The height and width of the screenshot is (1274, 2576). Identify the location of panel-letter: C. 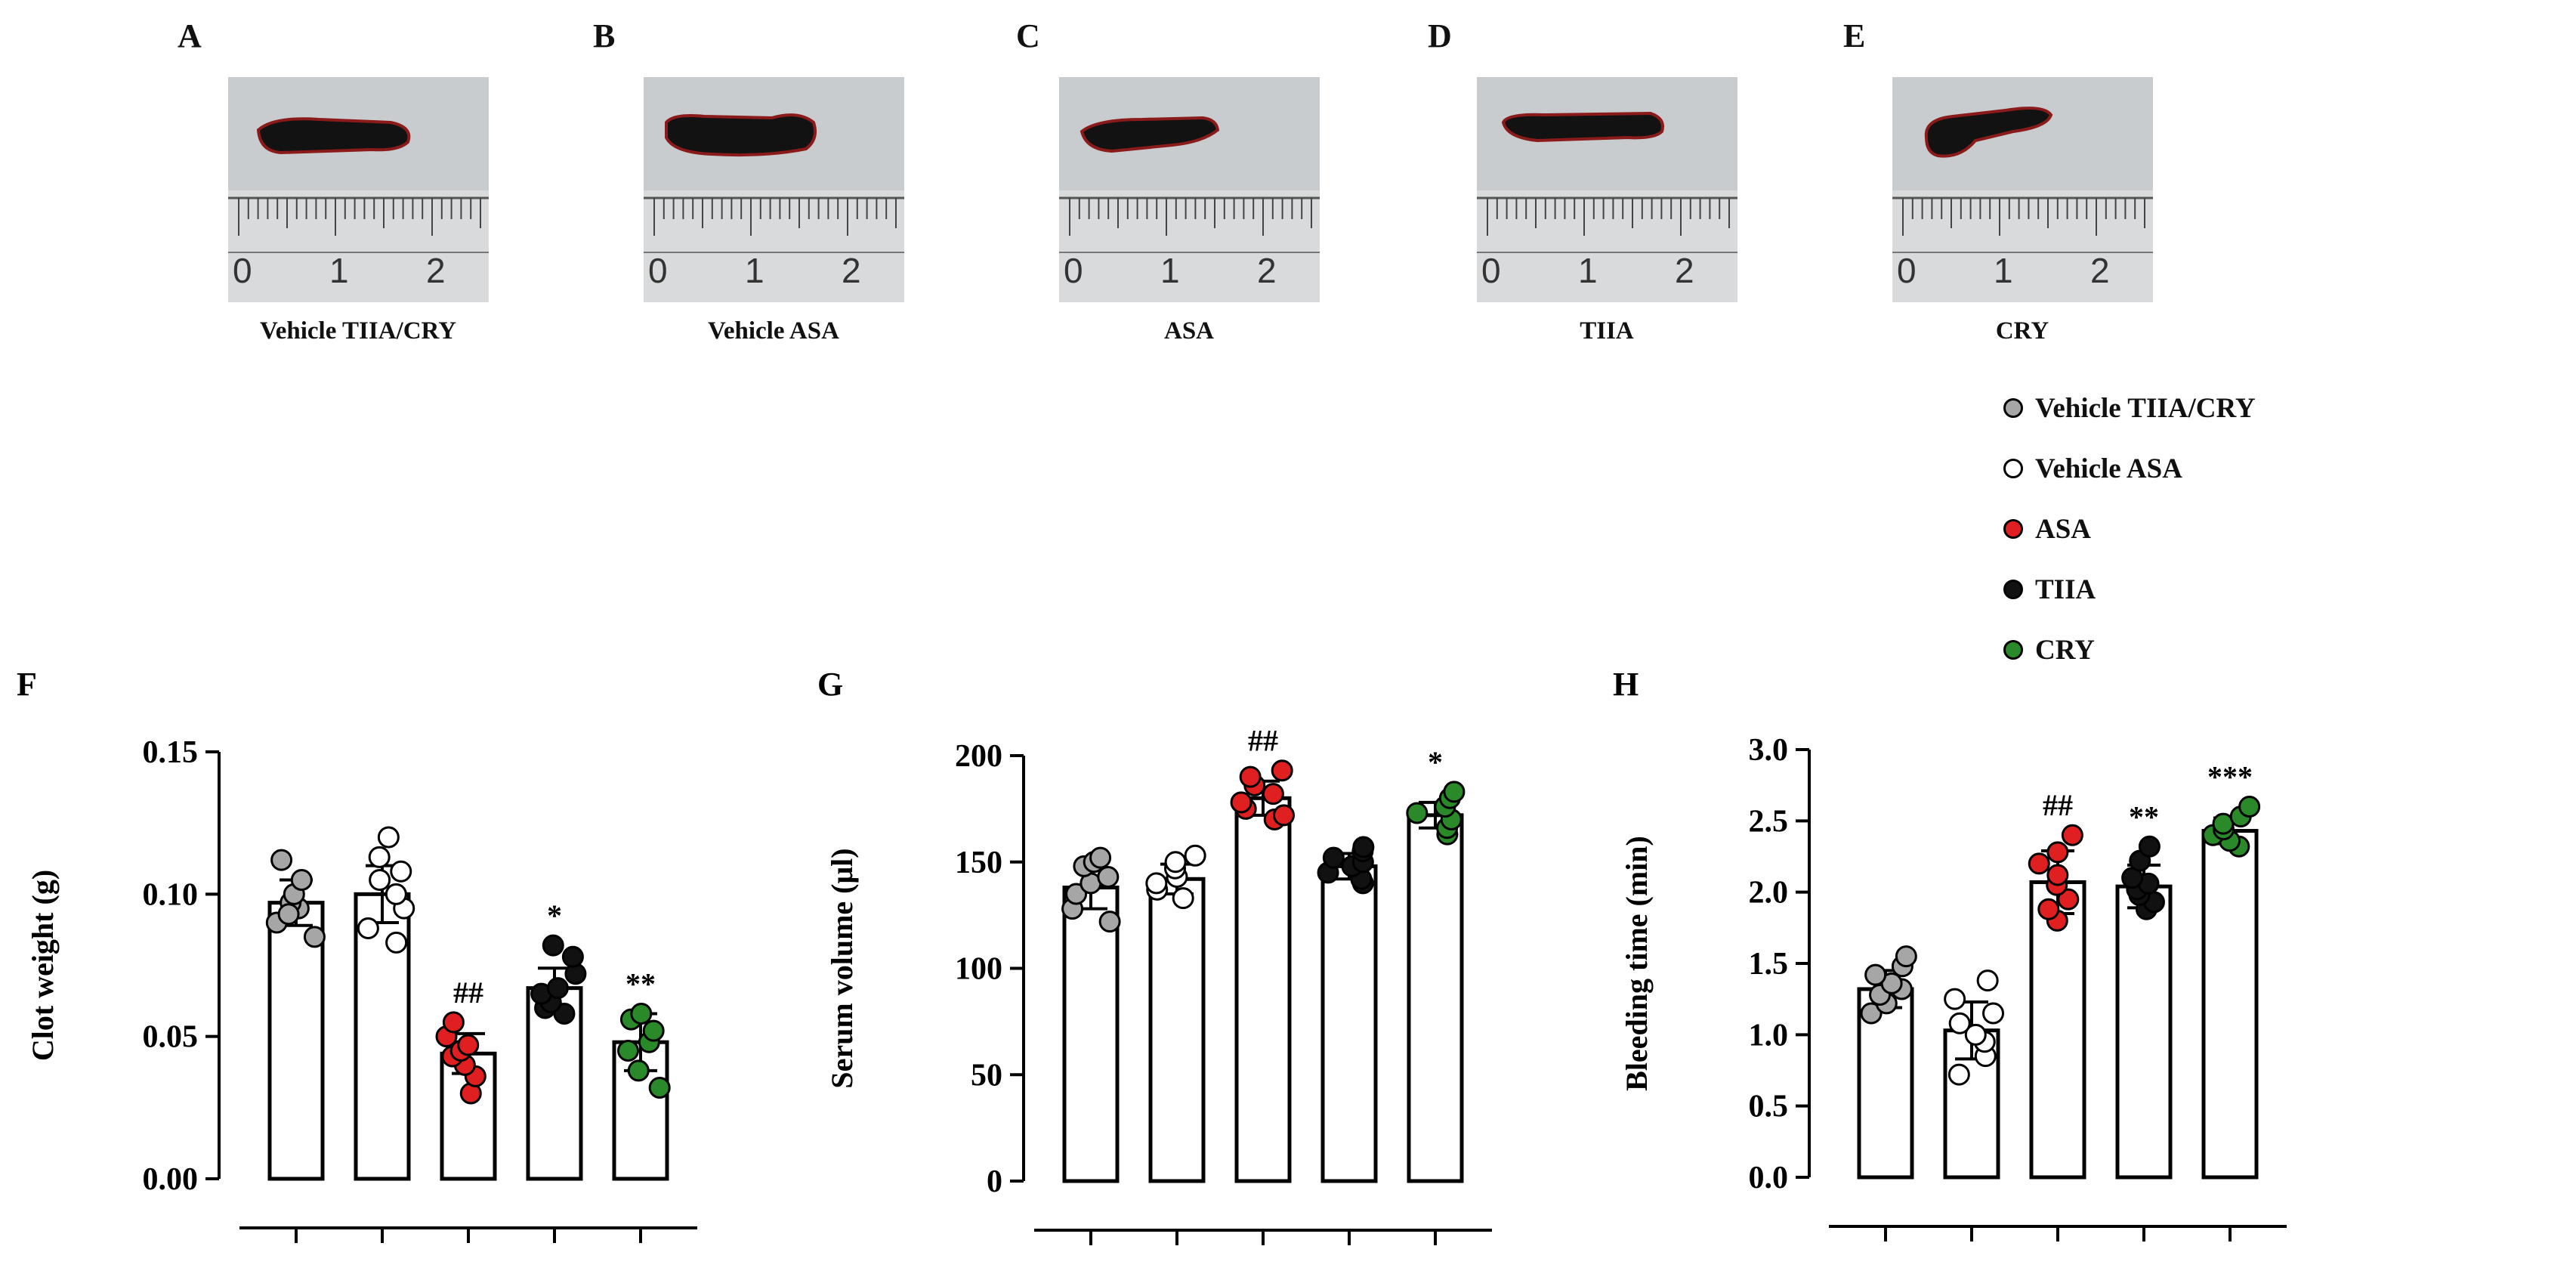
(1028, 35).